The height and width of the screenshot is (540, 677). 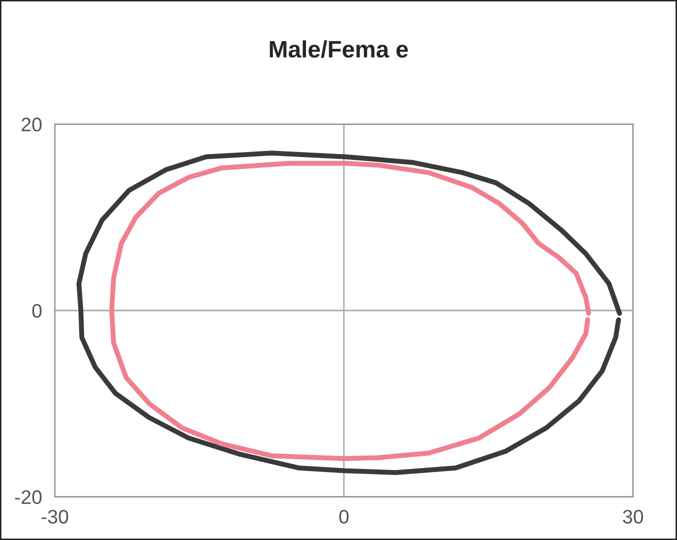 What do you see at coordinates (55, 517) in the screenshot?
I see `x-tick-label: -30` at bounding box center [55, 517].